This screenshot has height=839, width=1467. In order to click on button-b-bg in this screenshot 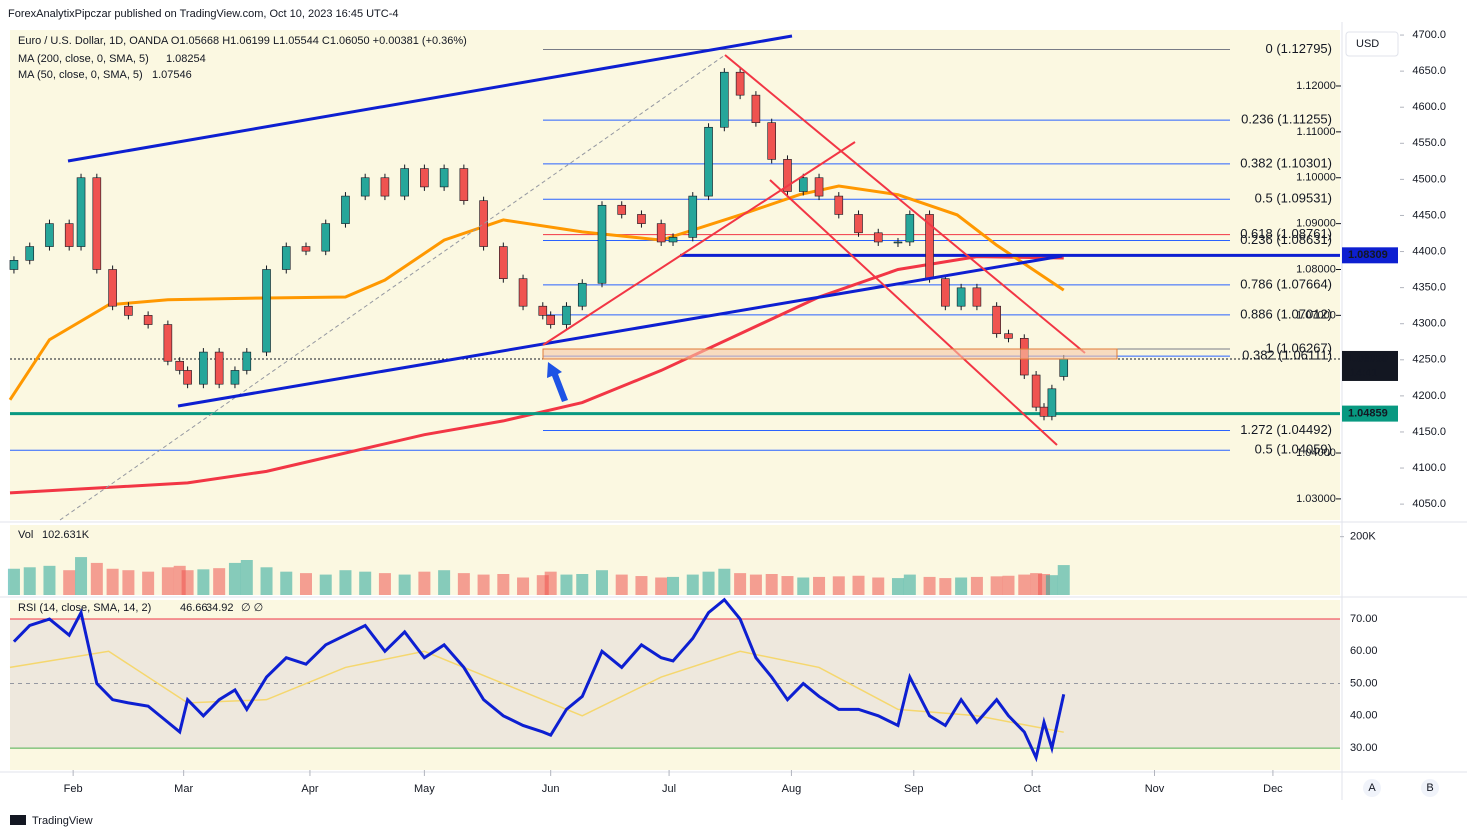, I will do `click(1430, 788)`.